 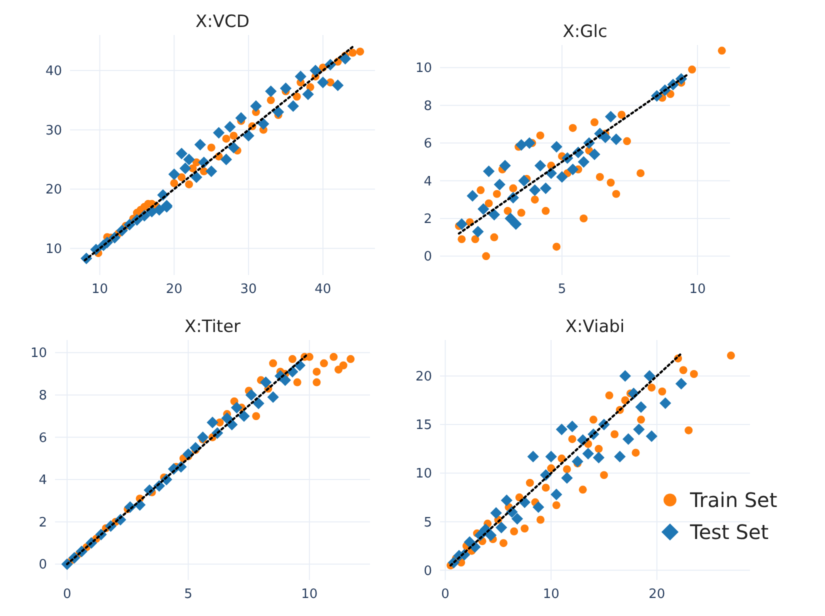 I want to click on x-tick-label: 5, so click(x=562, y=289).